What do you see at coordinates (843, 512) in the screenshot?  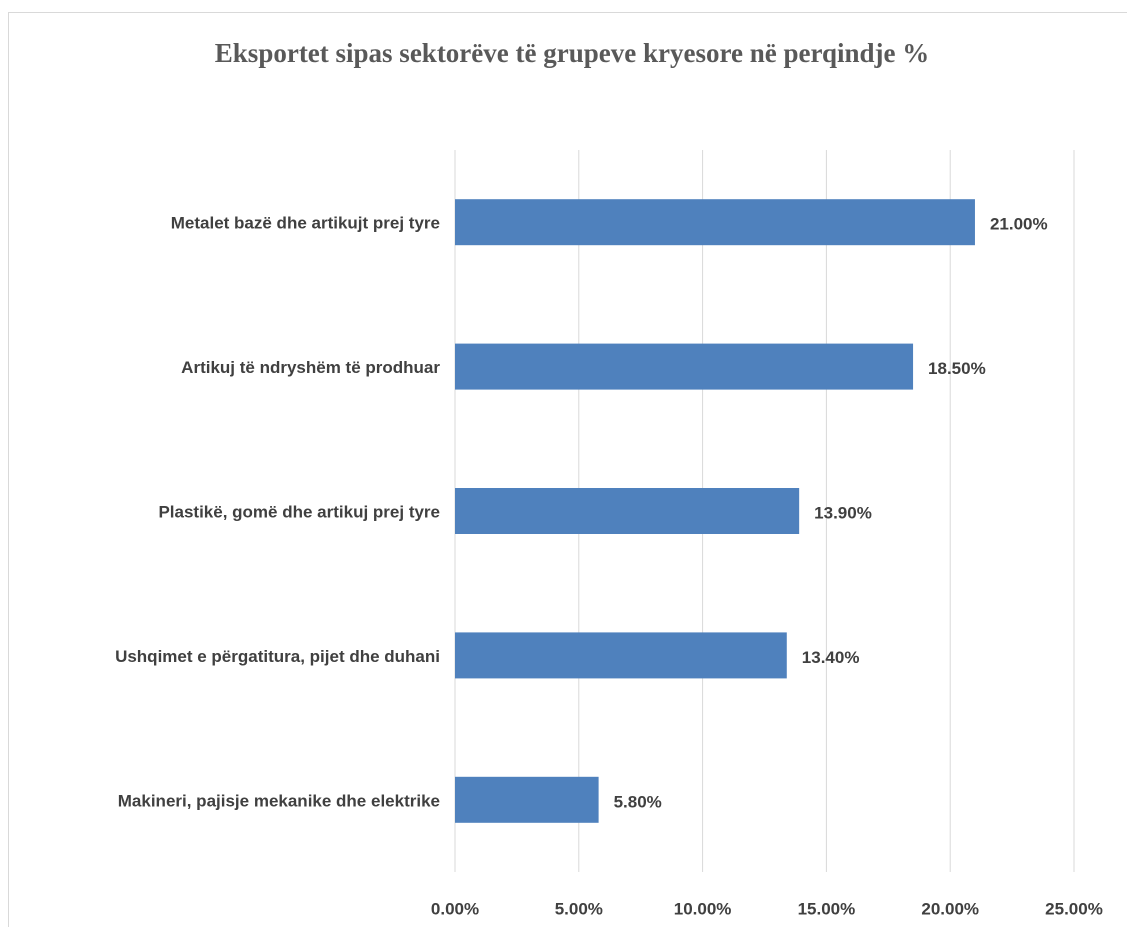 I see `value-label: 13.90%` at bounding box center [843, 512].